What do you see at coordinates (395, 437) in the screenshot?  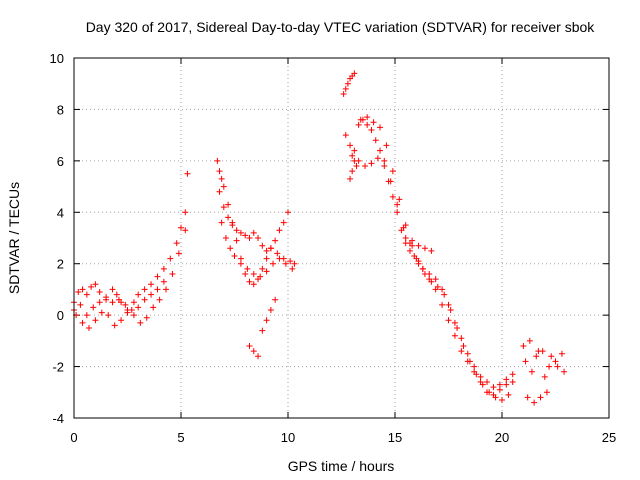 I see `x-tick-label: 15` at bounding box center [395, 437].